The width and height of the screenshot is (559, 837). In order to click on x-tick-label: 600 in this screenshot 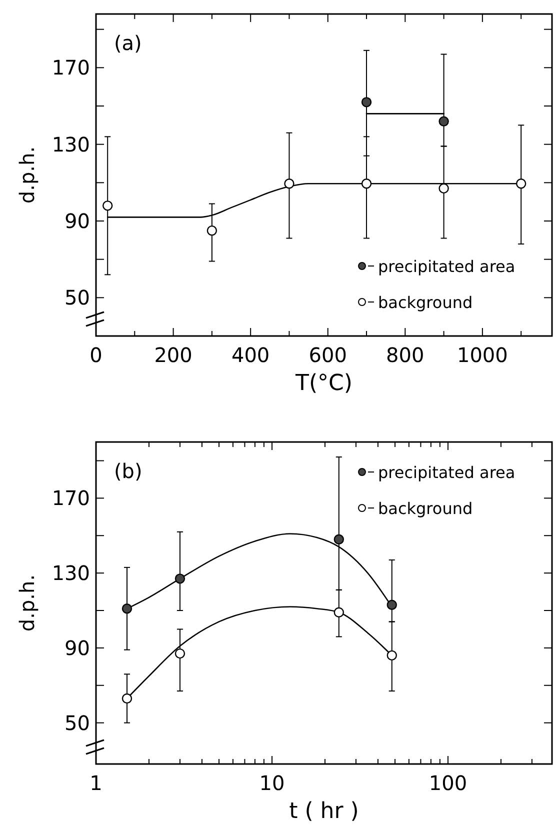, I will do `click(327, 355)`.